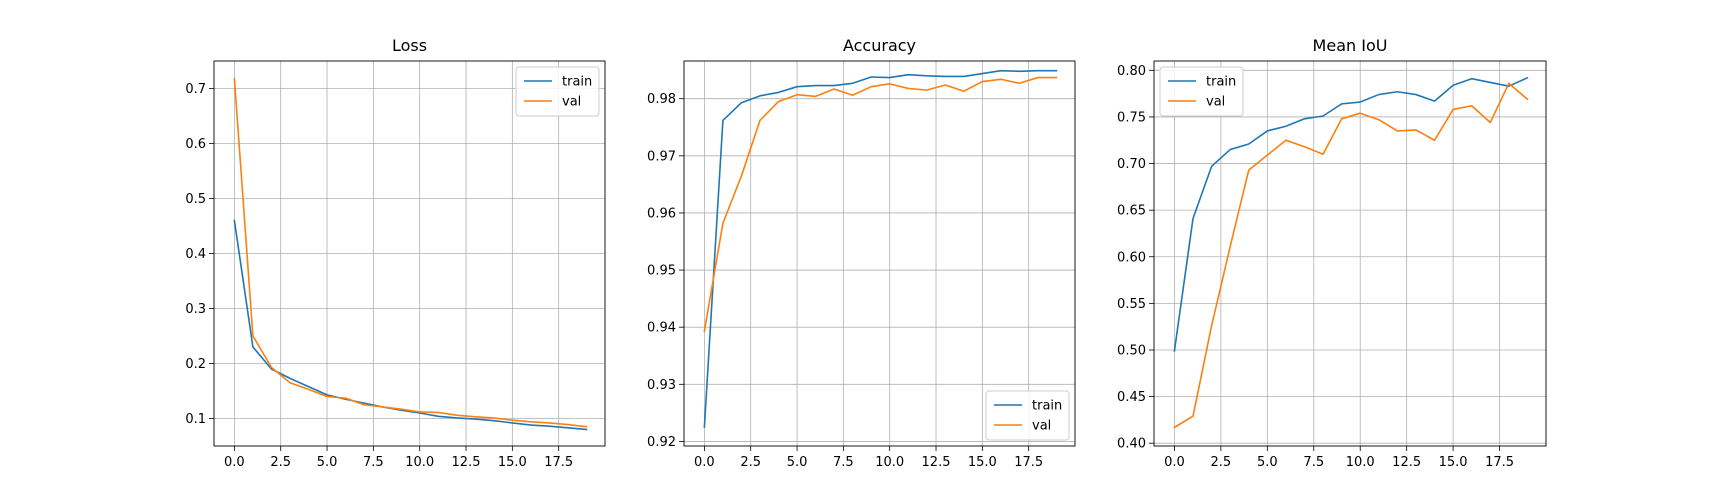 This screenshot has width=1710, height=500. Describe the element at coordinates (512, 462) in the screenshot. I see `loss-x-tick-label: 15.0` at that location.